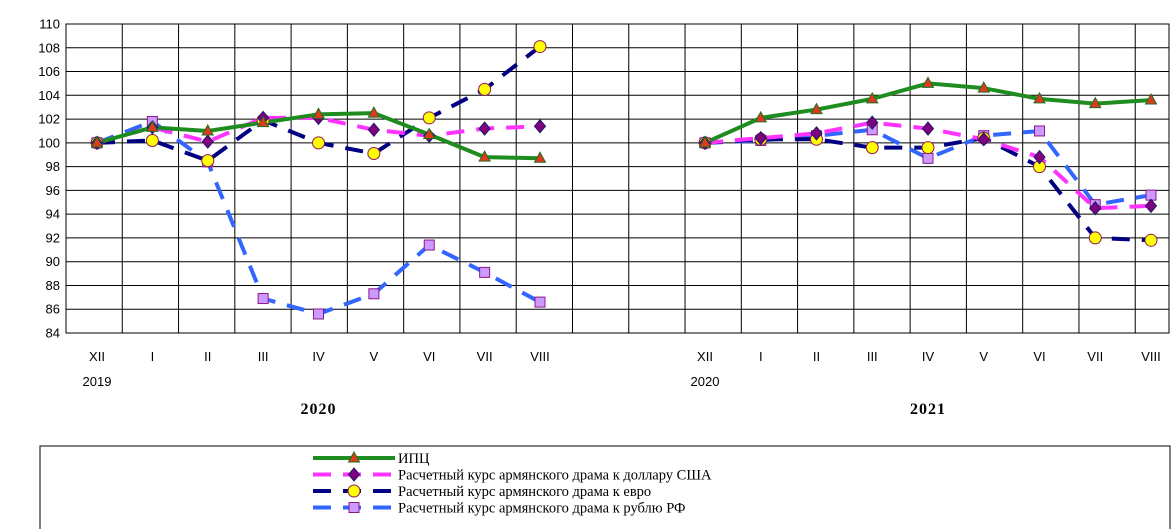 This screenshot has width=1174, height=529. Describe the element at coordinates (53, 190) in the screenshot. I see `y-tick-label: 96` at that location.